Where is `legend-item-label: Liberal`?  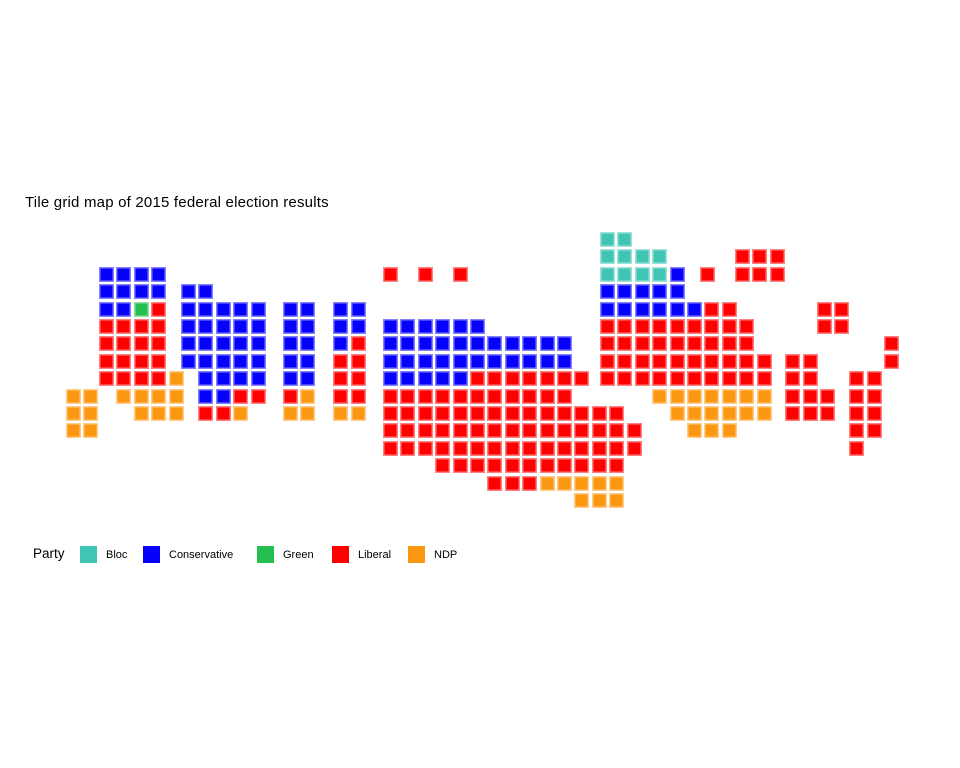 legend-item-label: Liberal is located at coordinates (375, 555).